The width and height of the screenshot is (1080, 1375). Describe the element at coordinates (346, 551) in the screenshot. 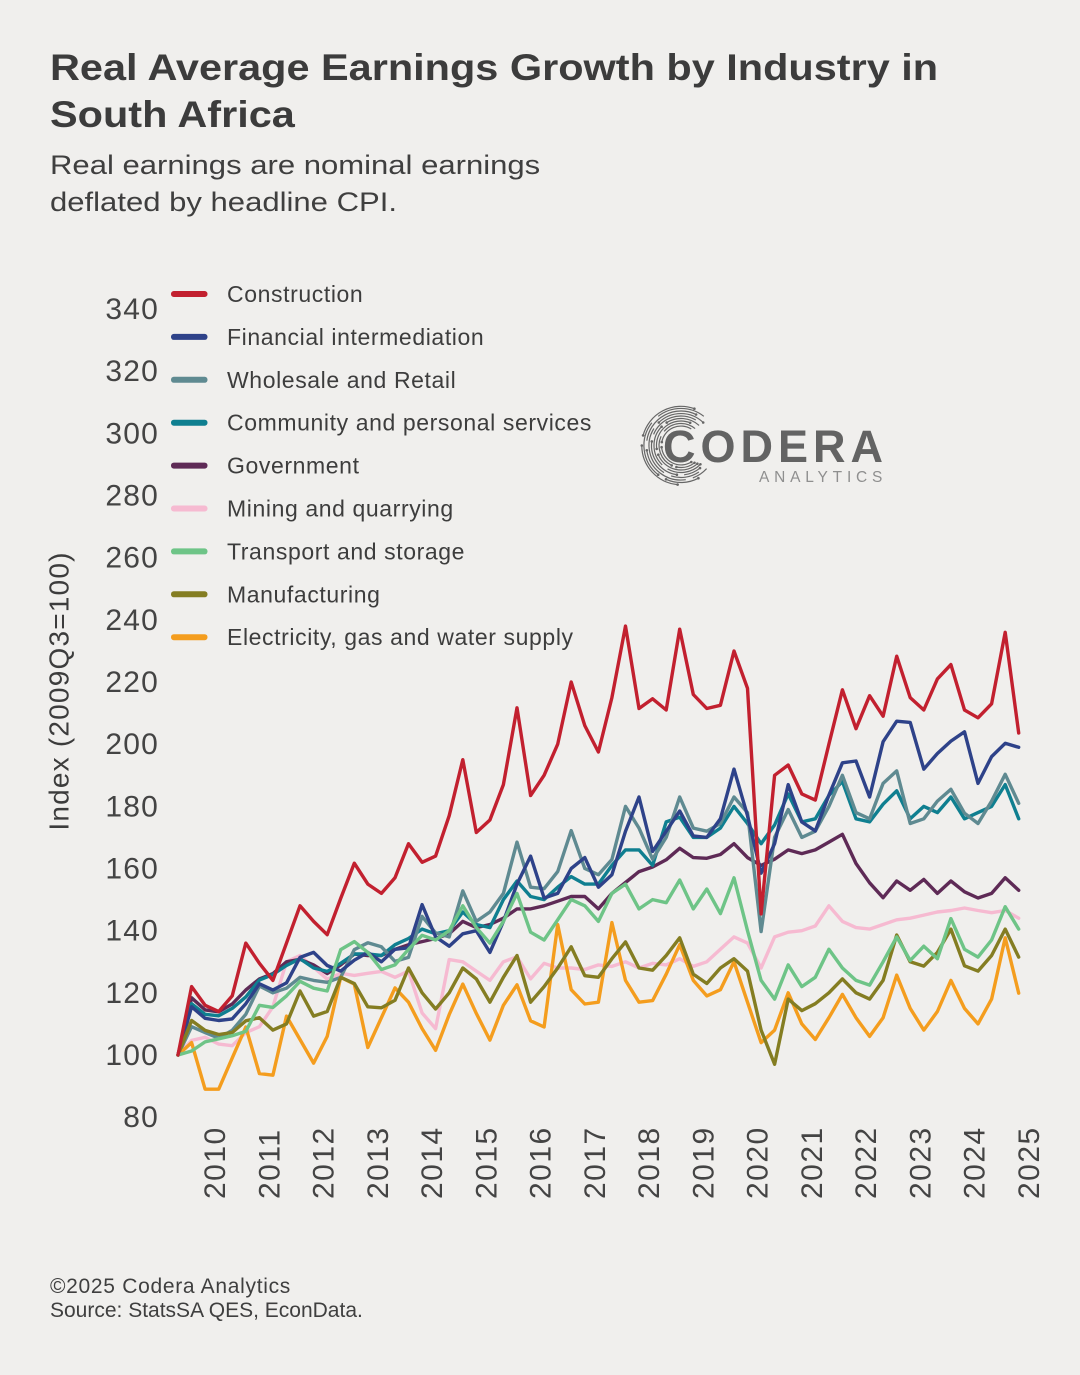

I see `svg-text: Transport and storage` at that location.